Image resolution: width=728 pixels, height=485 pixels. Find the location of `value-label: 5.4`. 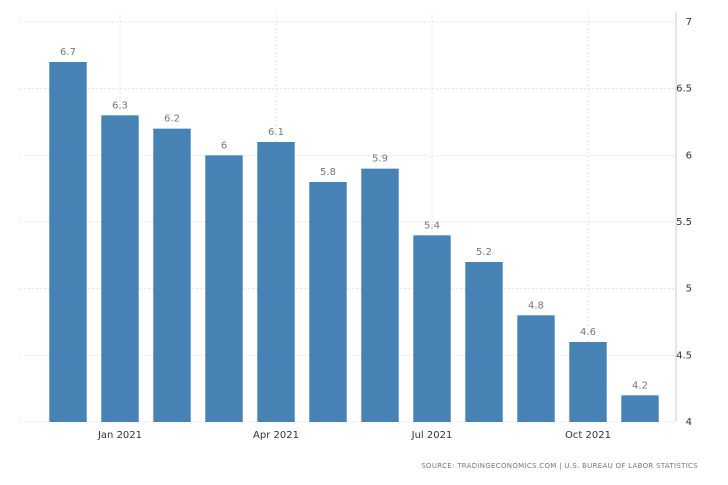

value-label: 5.4 is located at coordinates (432, 225).